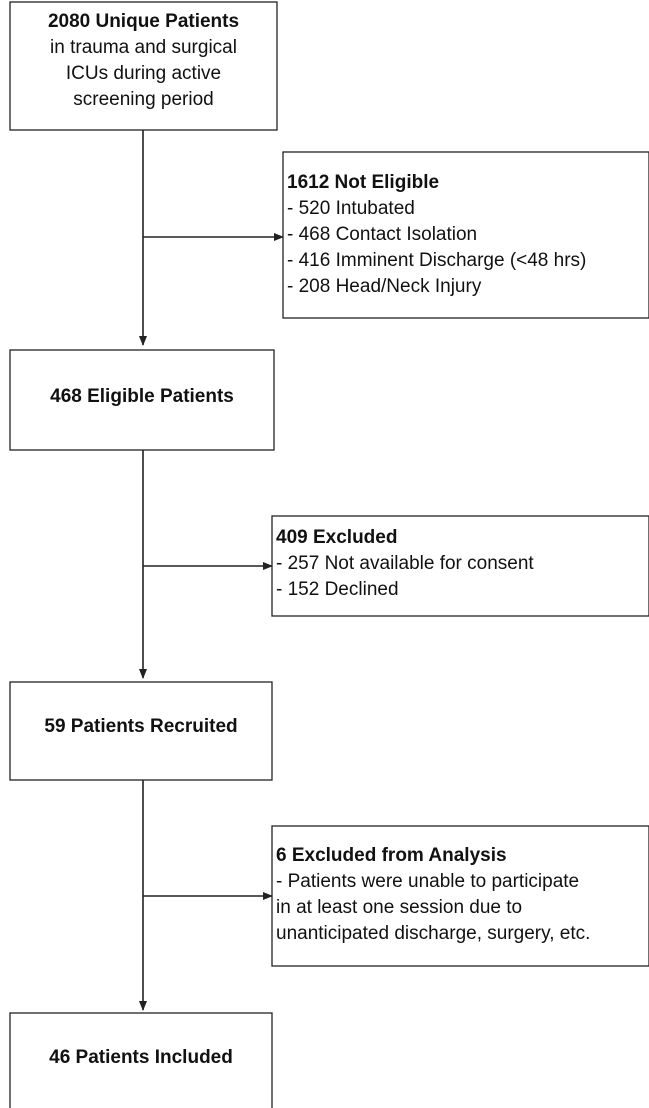  Describe the element at coordinates (405, 563) in the screenshot. I see `exclusion-line: - 257 Not available for consent` at that location.